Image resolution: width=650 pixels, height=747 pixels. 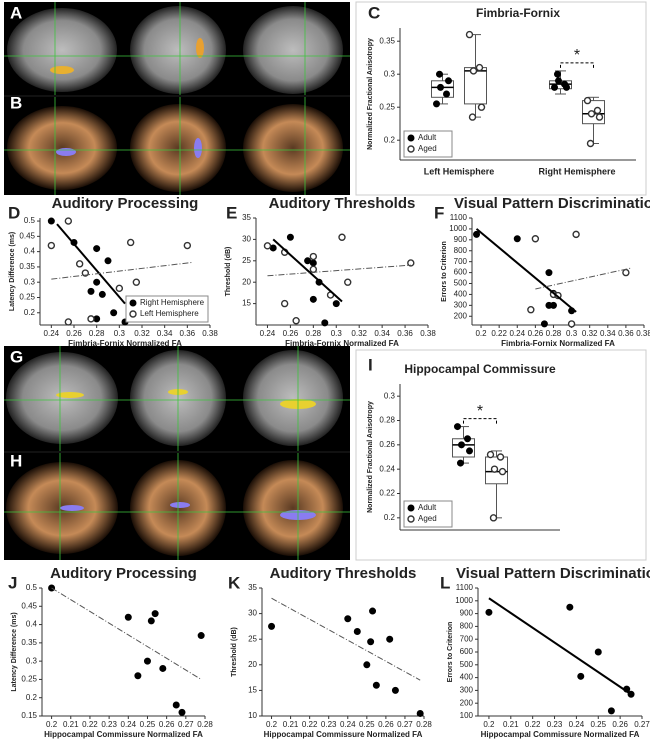 I want to click on x-tick-label: 0.27, so click(x=405, y=724).